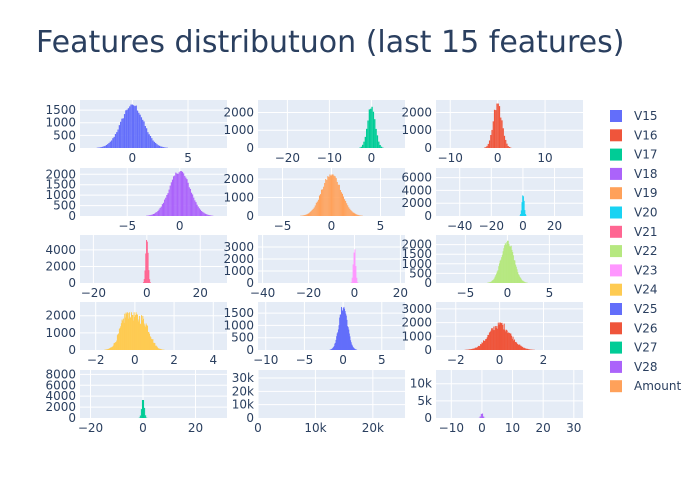  What do you see at coordinates (633, 116) in the screenshot?
I see `legend-item-v15: V15` at bounding box center [633, 116].